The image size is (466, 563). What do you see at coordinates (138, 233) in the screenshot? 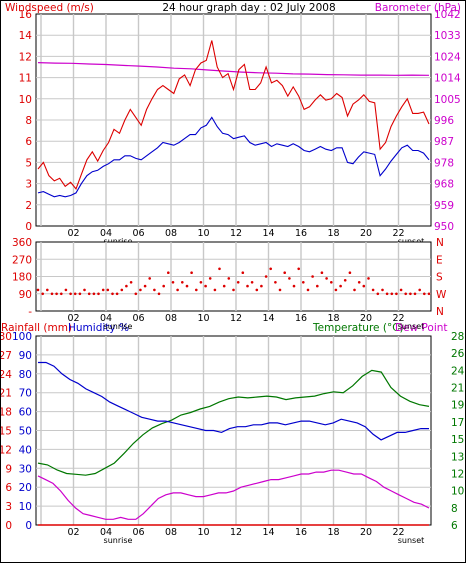
I see `x-tick-label: 06` at bounding box center [138, 233].